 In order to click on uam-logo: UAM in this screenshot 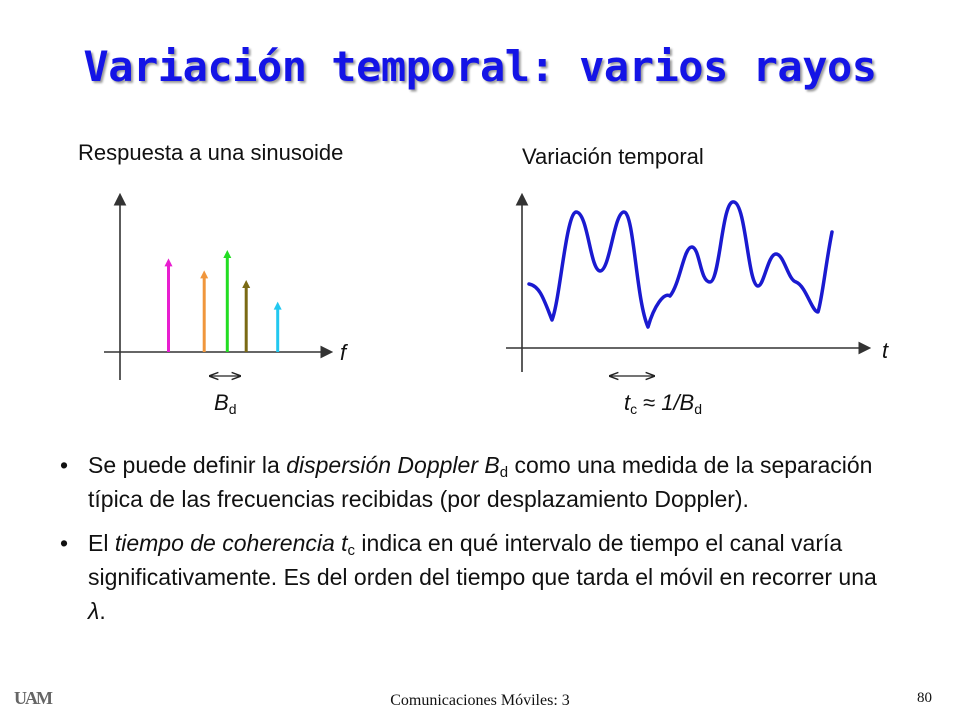, I will do `click(33, 698)`.